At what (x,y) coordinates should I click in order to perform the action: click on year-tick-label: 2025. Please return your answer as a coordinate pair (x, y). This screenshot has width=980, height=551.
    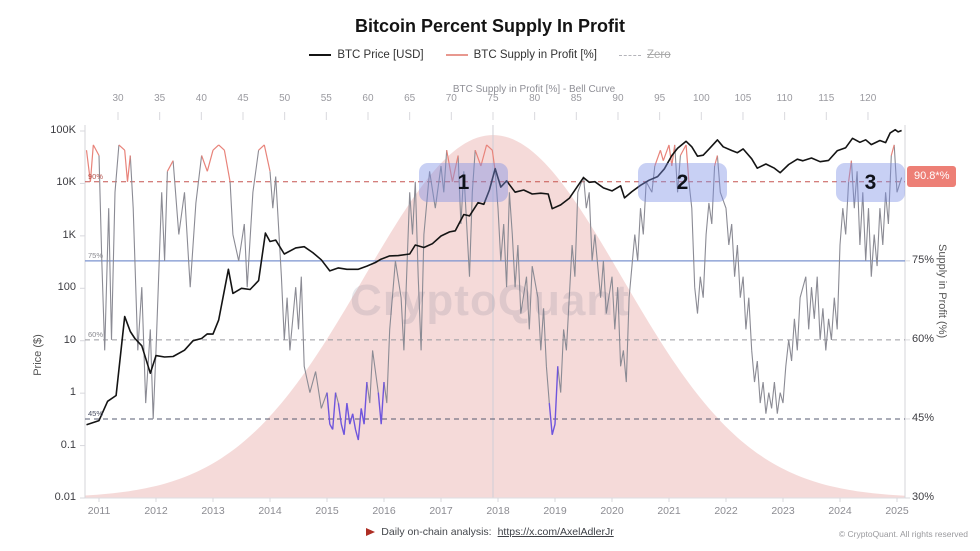
    Looking at the image, I should click on (897, 511).